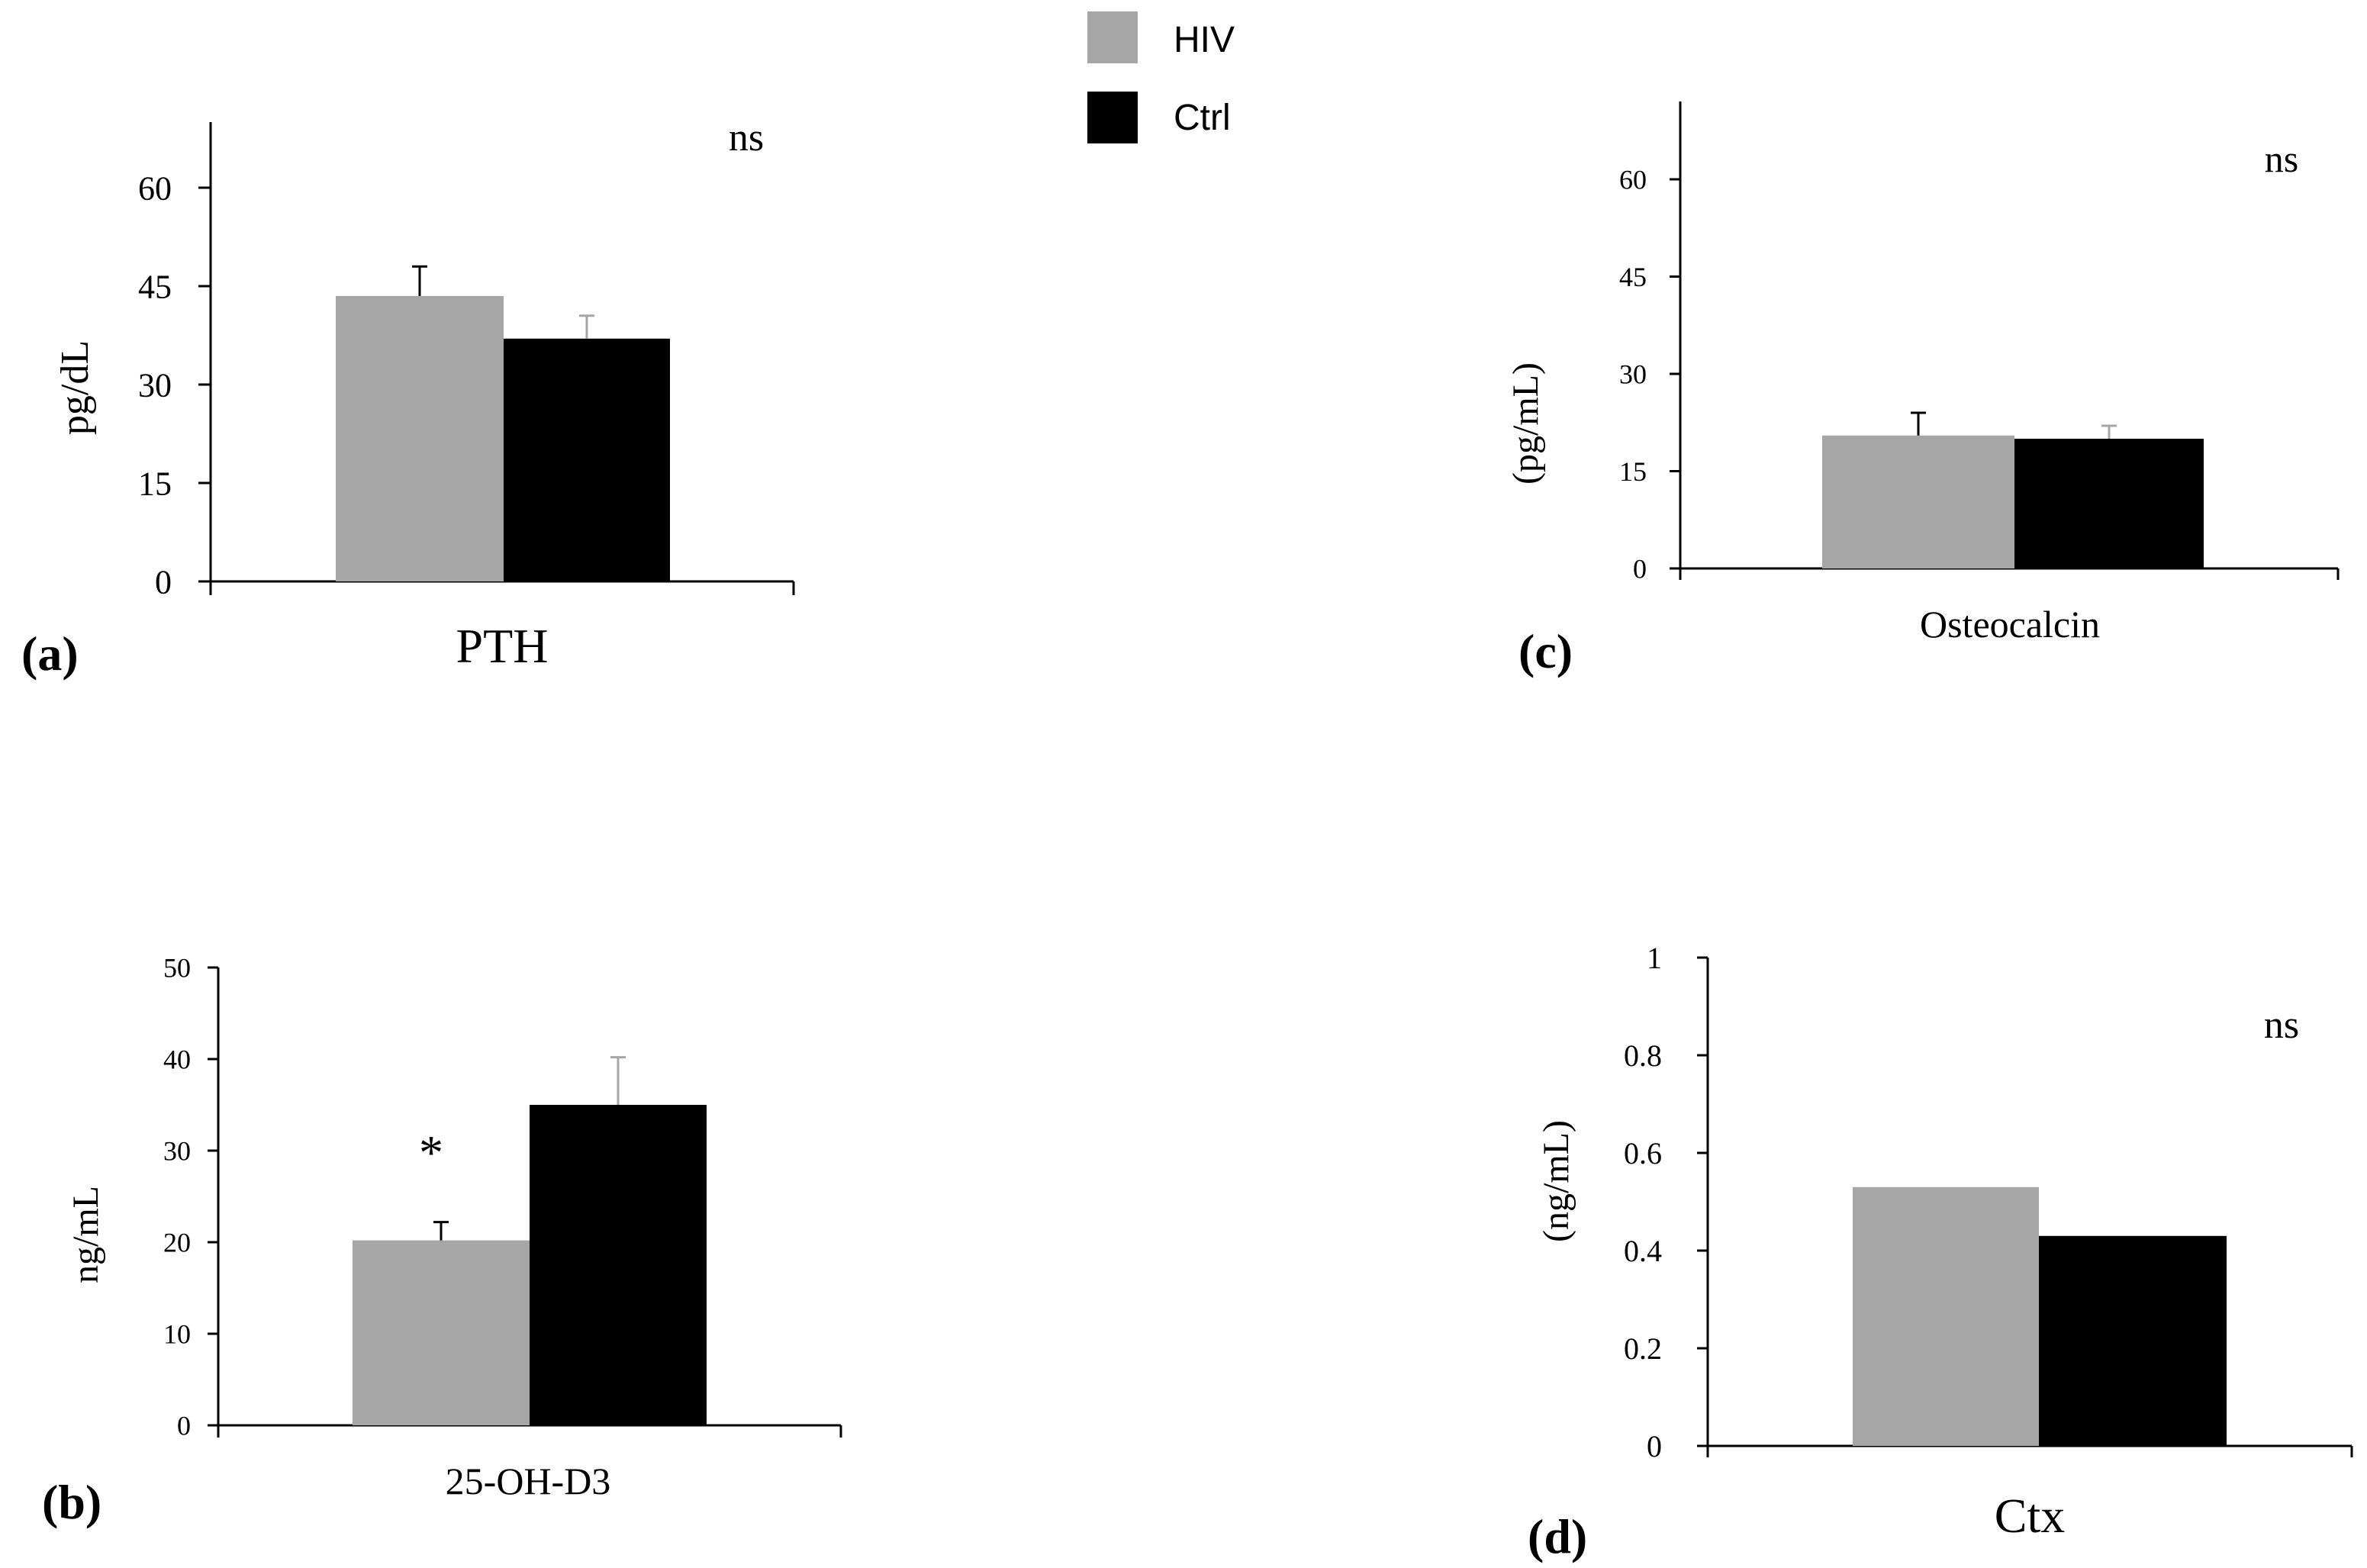 This screenshot has width=2367, height=1568. Describe the element at coordinates (1923, 389) in the screenshot. I see `panel-c: 0 15 30 45 60 (pg/mL) Osteocalcin ns (c)` at that location.